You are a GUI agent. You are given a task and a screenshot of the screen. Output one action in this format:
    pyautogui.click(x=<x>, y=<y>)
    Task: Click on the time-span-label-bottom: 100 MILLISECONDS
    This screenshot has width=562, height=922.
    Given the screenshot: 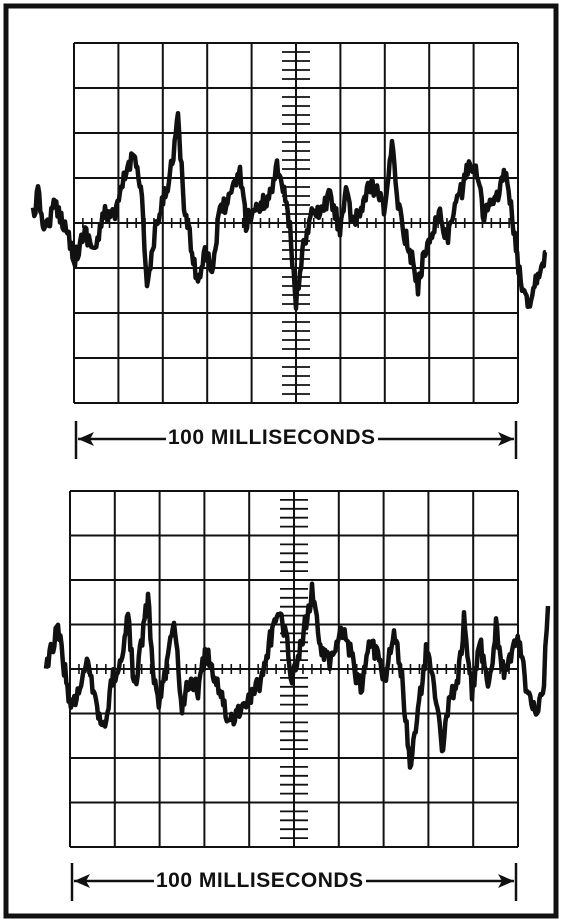 What is the action you would take?
    pyautogui.click(x=260, y=881)
    